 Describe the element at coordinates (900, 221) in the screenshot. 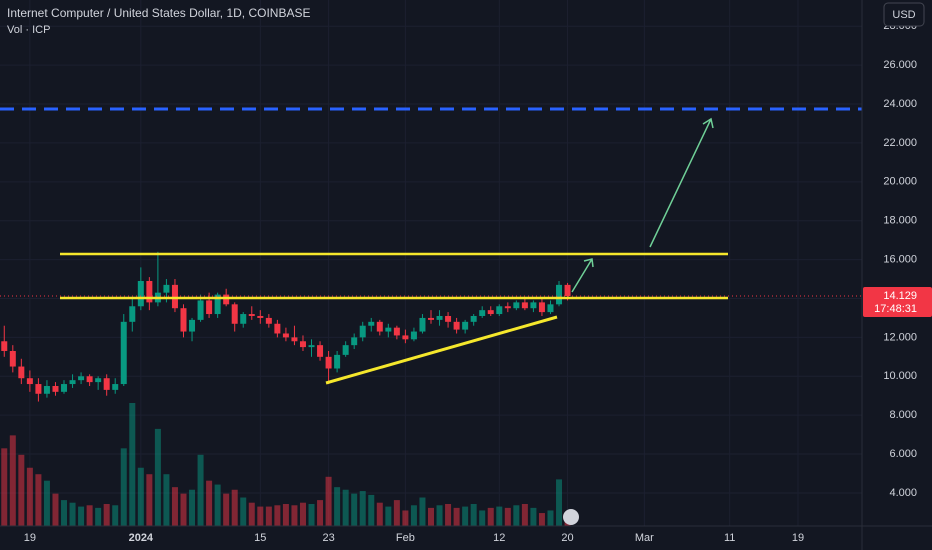

I see `y-tick-label: 18.000` at that location.